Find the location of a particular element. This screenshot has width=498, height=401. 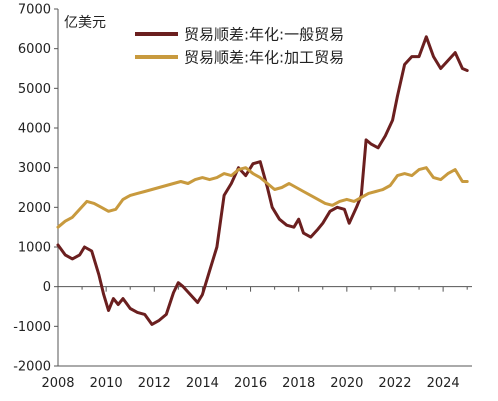

y-tick-label: 0 is located at coordinates (47, 287).